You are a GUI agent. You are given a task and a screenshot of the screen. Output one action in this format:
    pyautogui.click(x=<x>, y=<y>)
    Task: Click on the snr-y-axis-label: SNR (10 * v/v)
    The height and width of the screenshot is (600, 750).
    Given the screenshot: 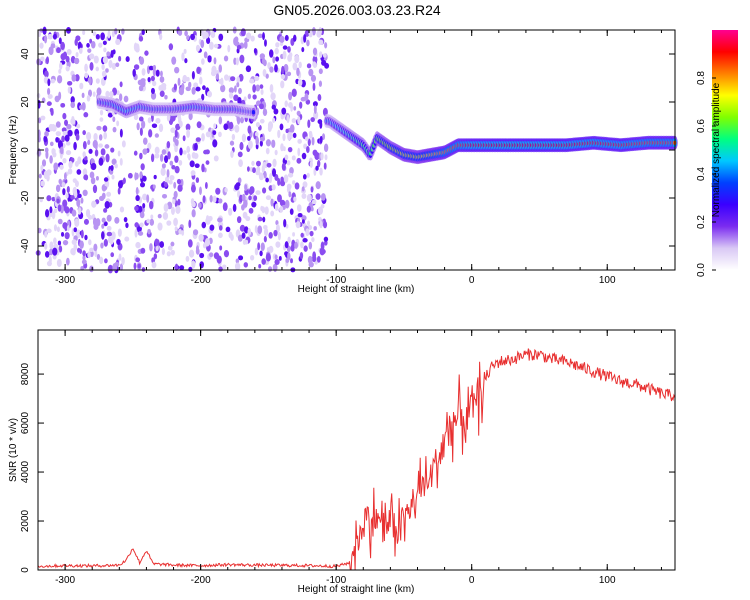 What is the action you would take?
    pyautogui.click(x=13, y=450)
    